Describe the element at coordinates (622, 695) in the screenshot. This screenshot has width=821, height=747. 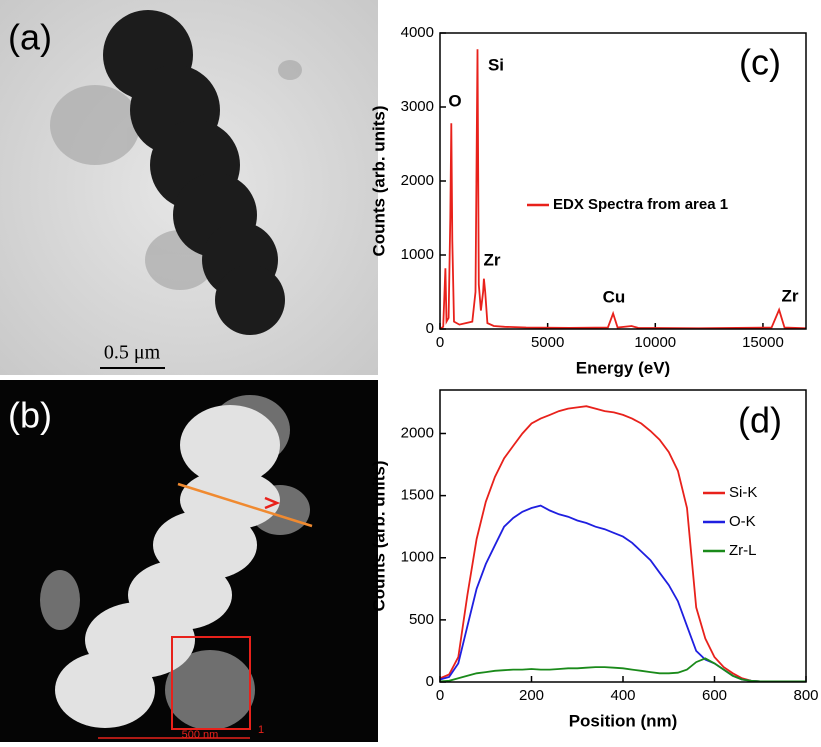
I see `x-tick-label: 400` at that location.